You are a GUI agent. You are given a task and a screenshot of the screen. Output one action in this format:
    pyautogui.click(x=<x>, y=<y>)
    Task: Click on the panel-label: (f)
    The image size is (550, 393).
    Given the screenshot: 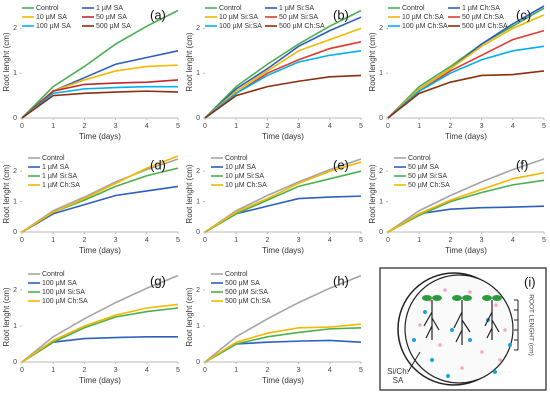 What is the action you would take?
    pyautogui.click(x=522, y=164)
    